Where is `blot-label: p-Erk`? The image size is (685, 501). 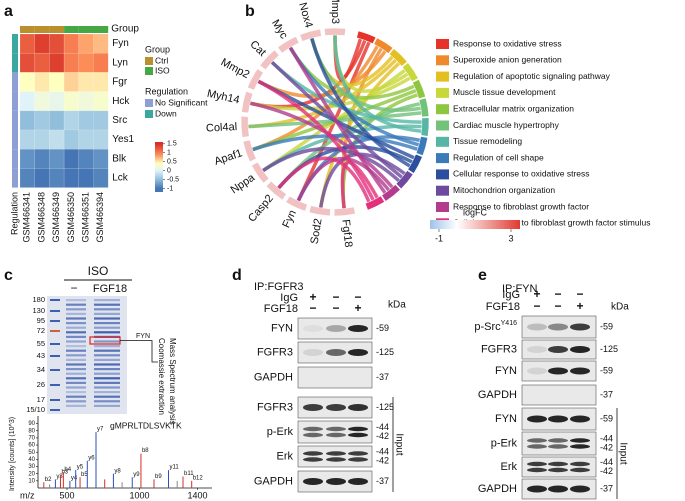 blot-label: p-Erk is located at coordinates (504, 443).